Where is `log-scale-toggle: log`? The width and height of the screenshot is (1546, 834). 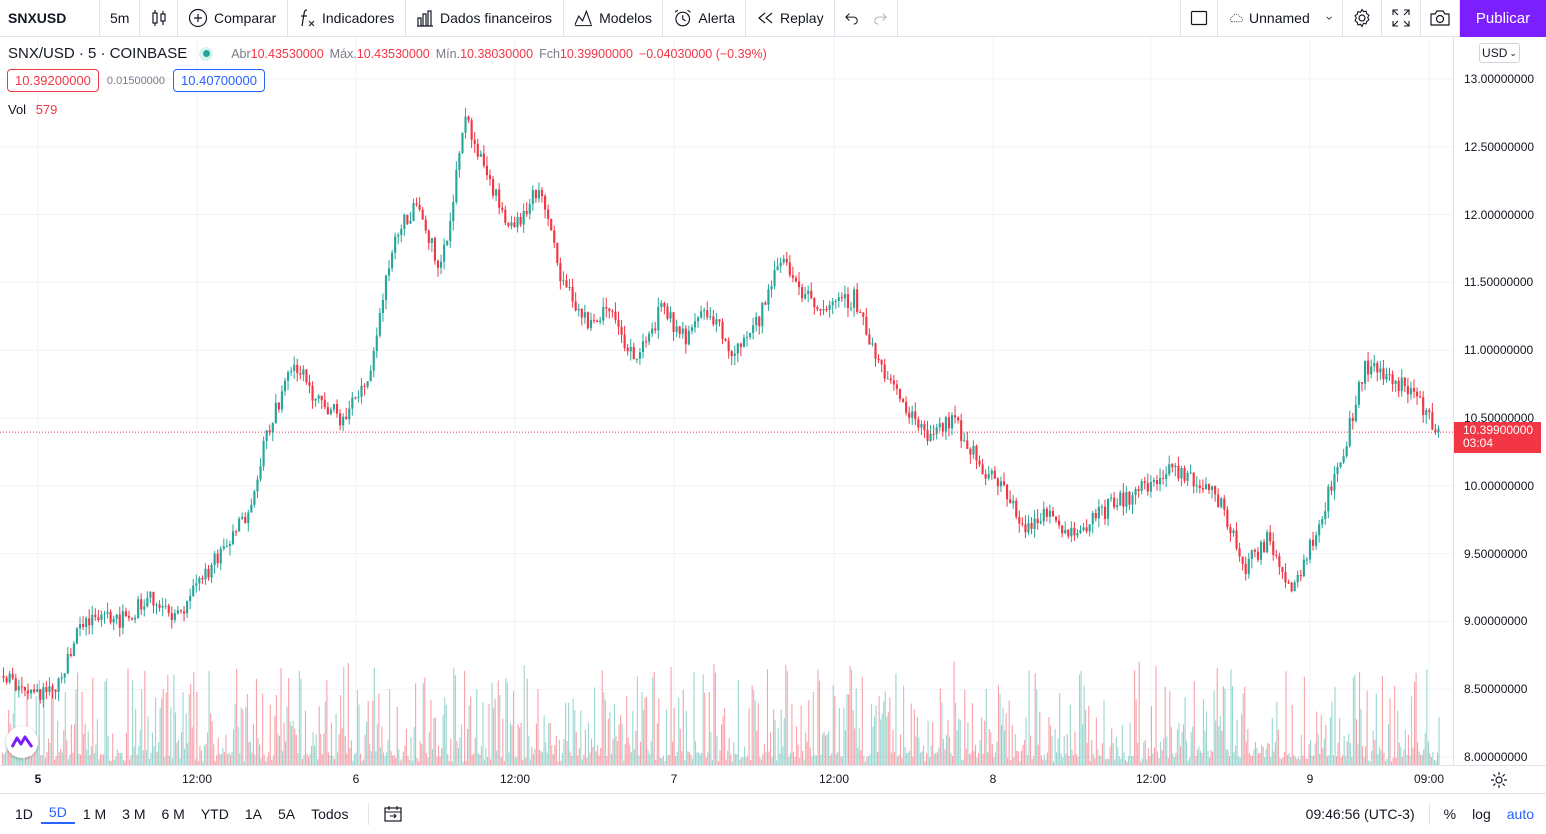
log-scale-toggle: log is located at coordinates (1481, 814).